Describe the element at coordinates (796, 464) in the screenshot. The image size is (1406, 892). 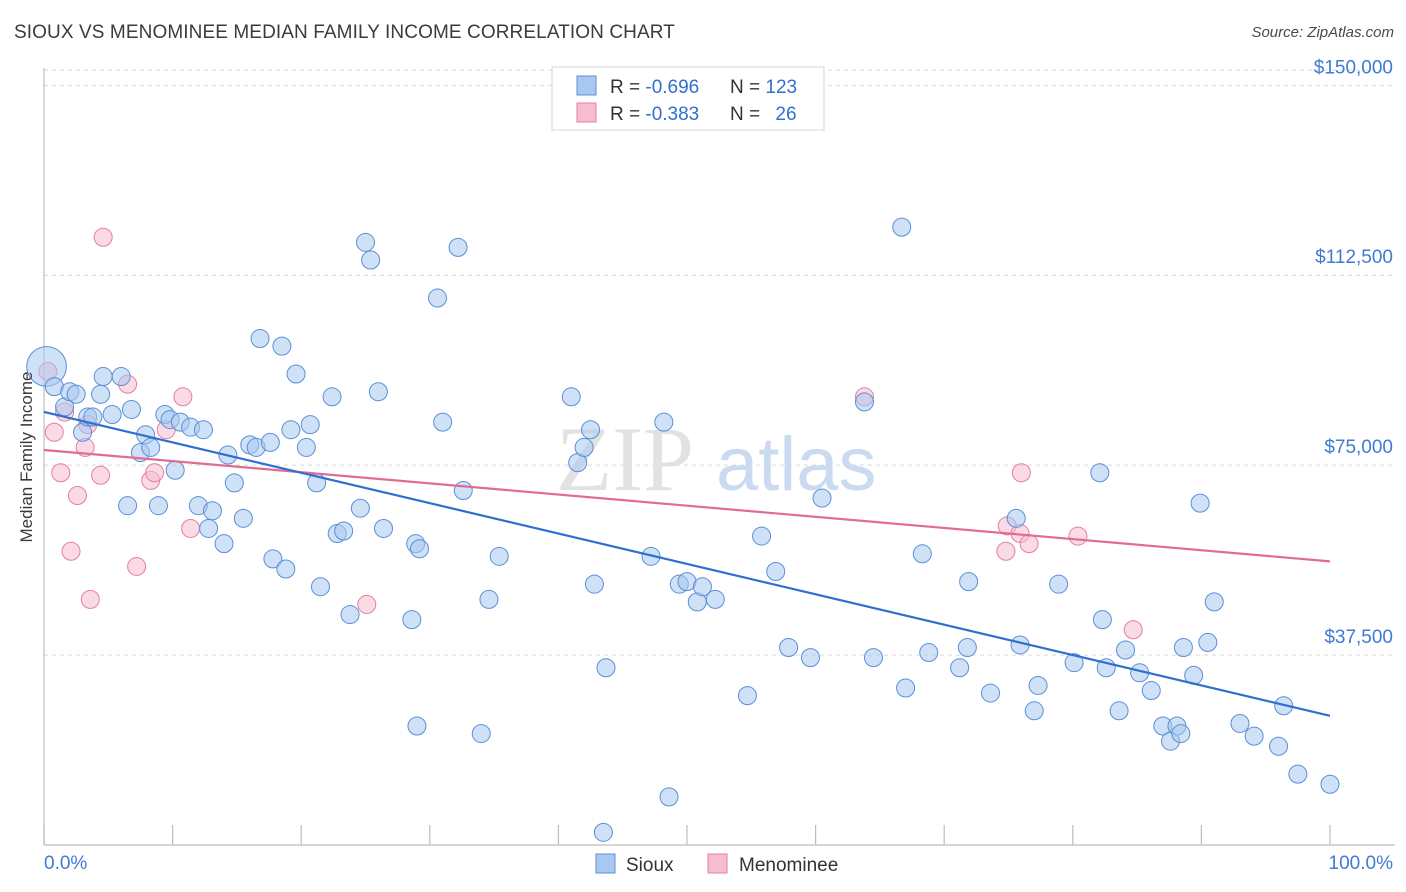
I see `watermark-atlas: atlas` at that location.